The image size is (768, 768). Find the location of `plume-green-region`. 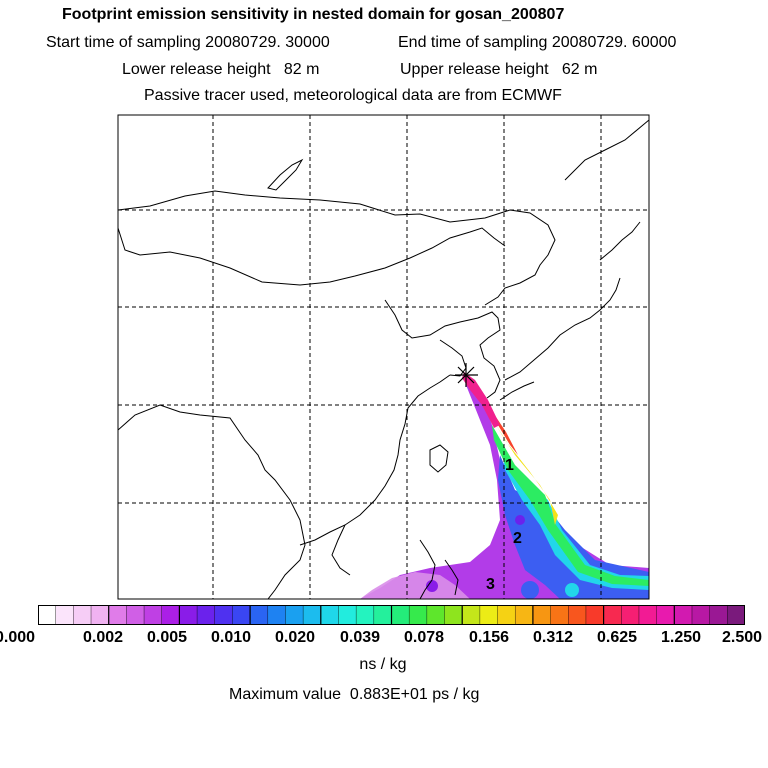

plume-green-region is located at coordinates (570, 505).